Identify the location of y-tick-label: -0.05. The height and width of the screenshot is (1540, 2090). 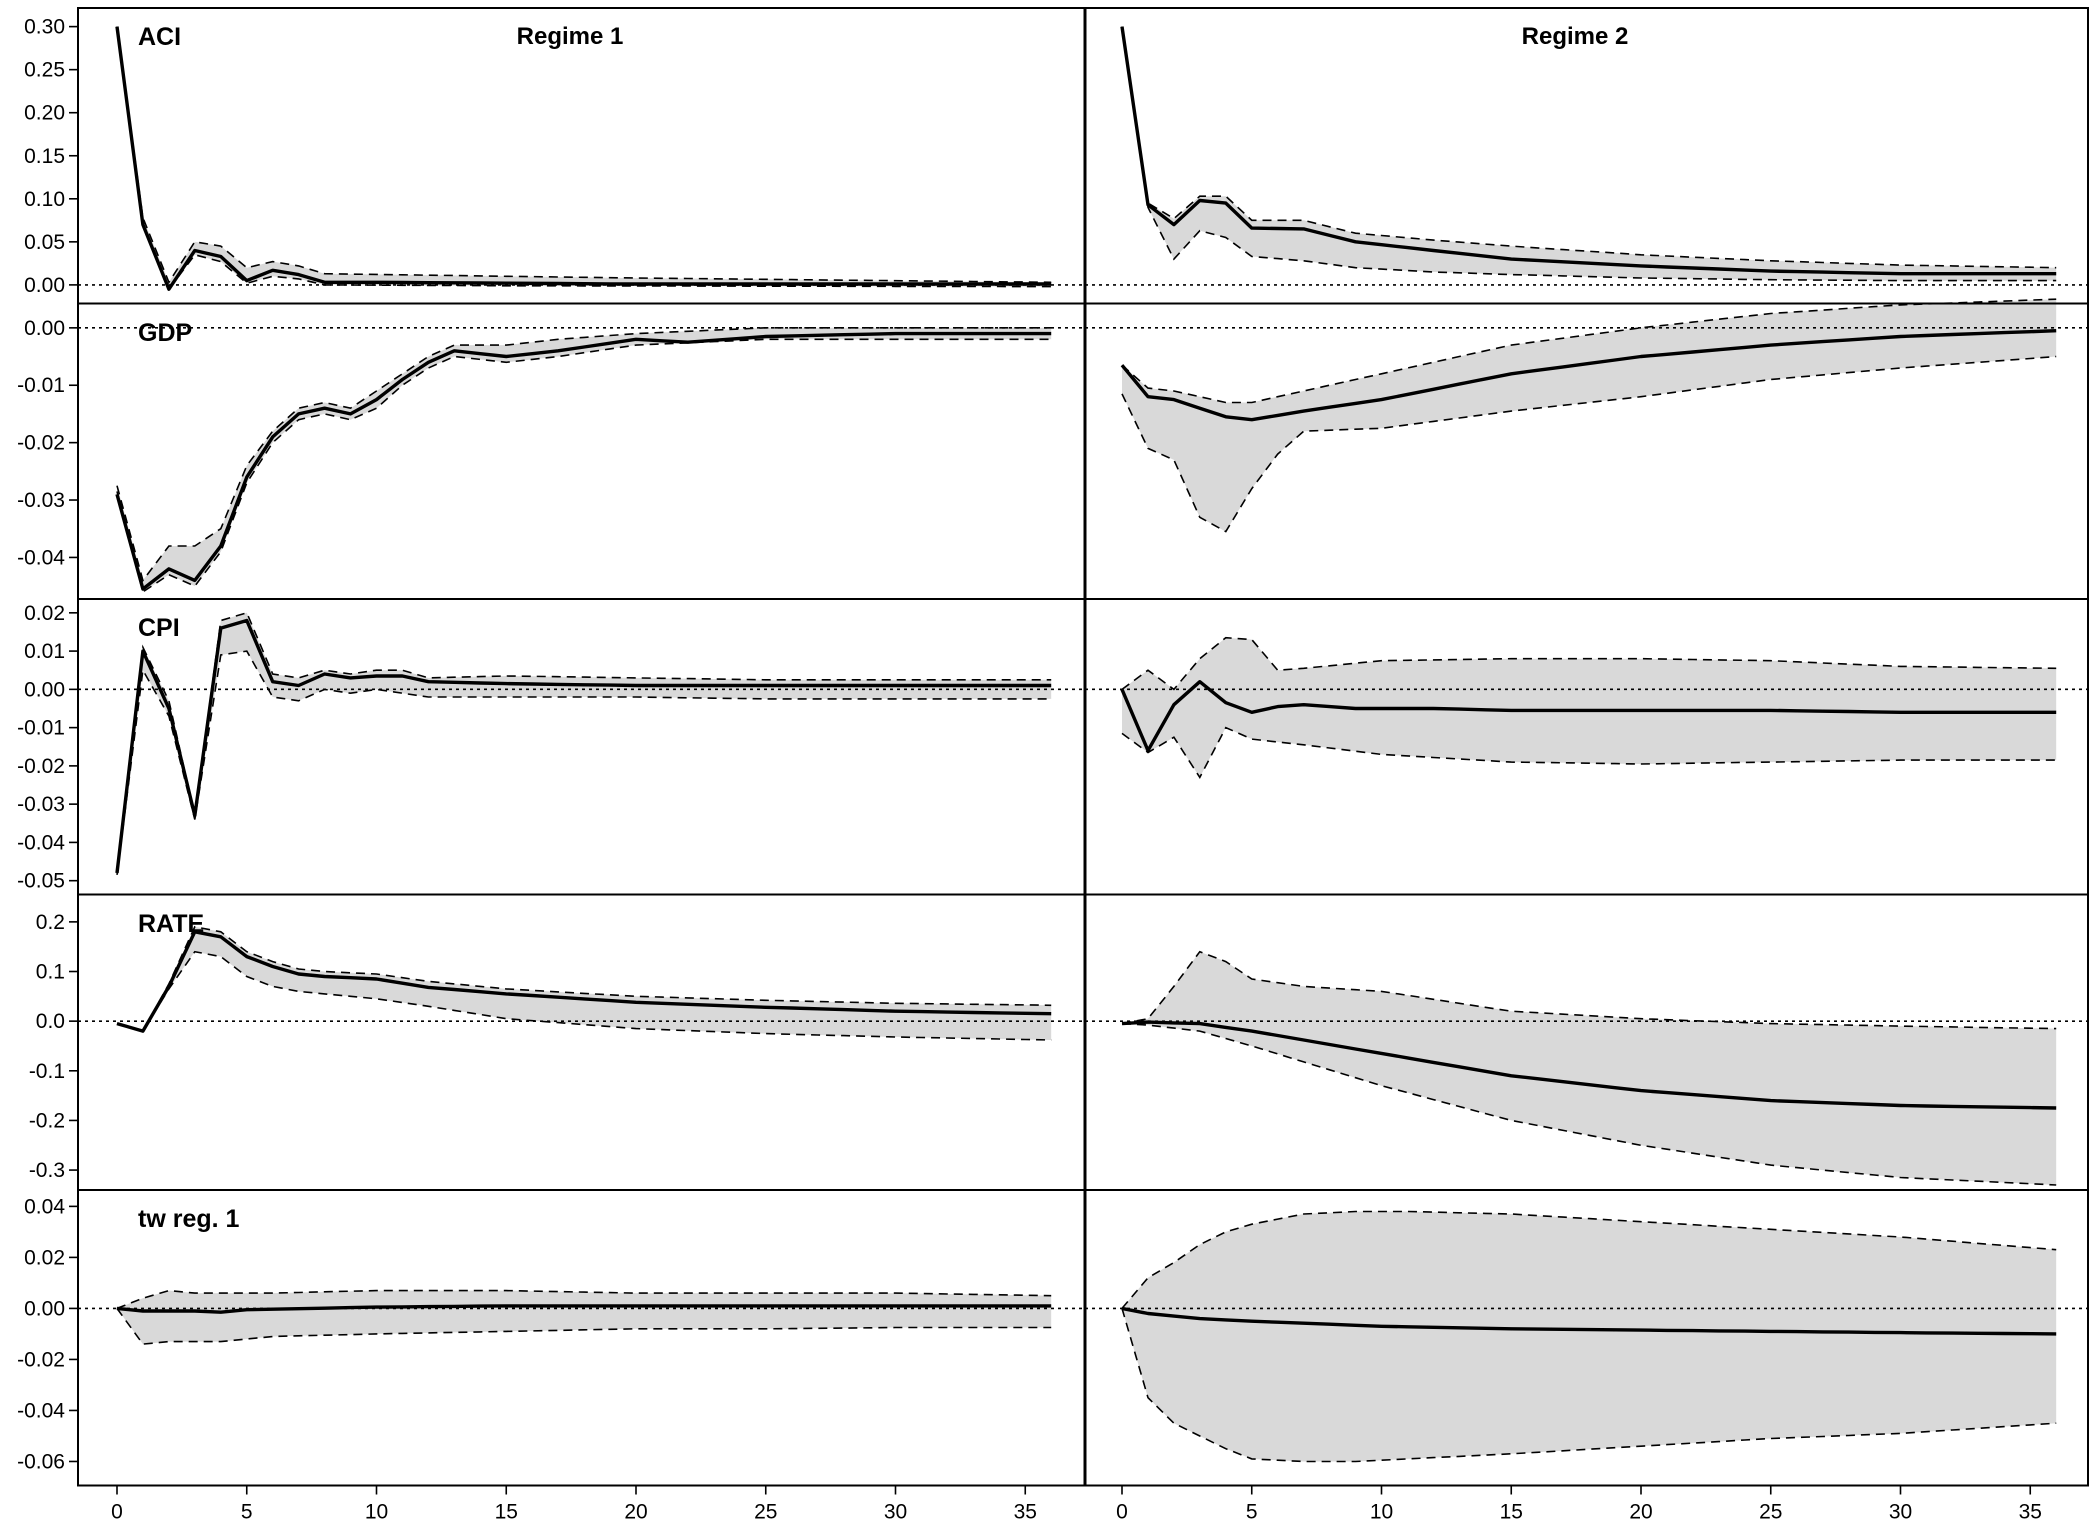
(41, 881).